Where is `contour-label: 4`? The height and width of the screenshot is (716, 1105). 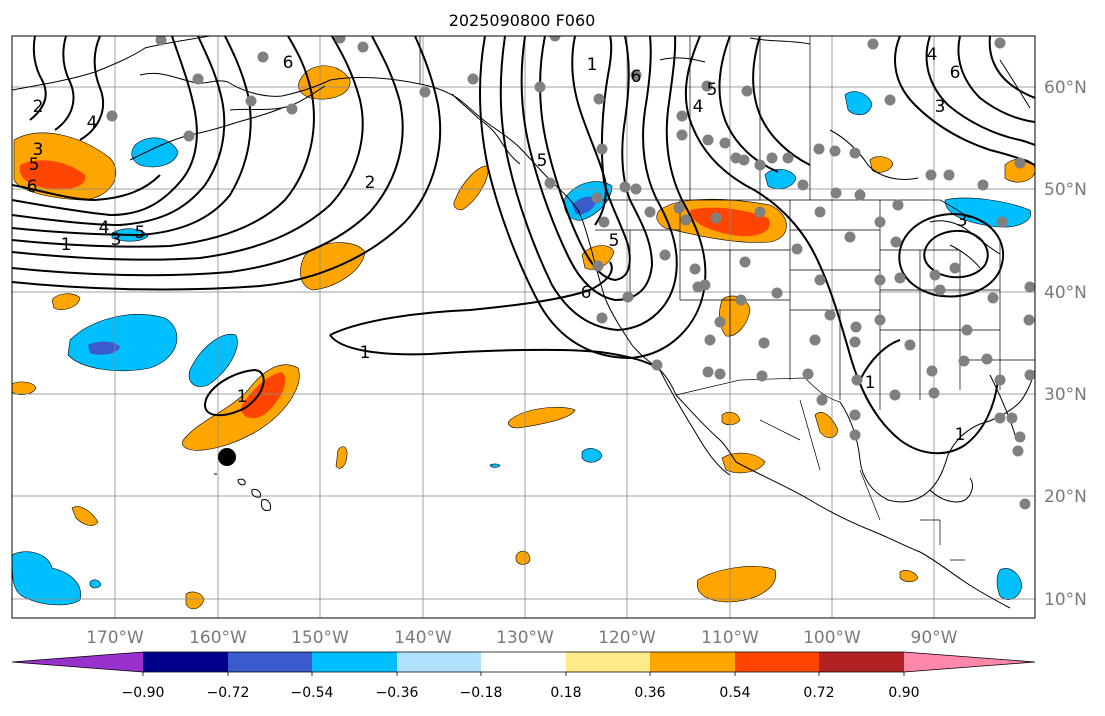 contour-label: 4 is located at coordinates (104, 228).